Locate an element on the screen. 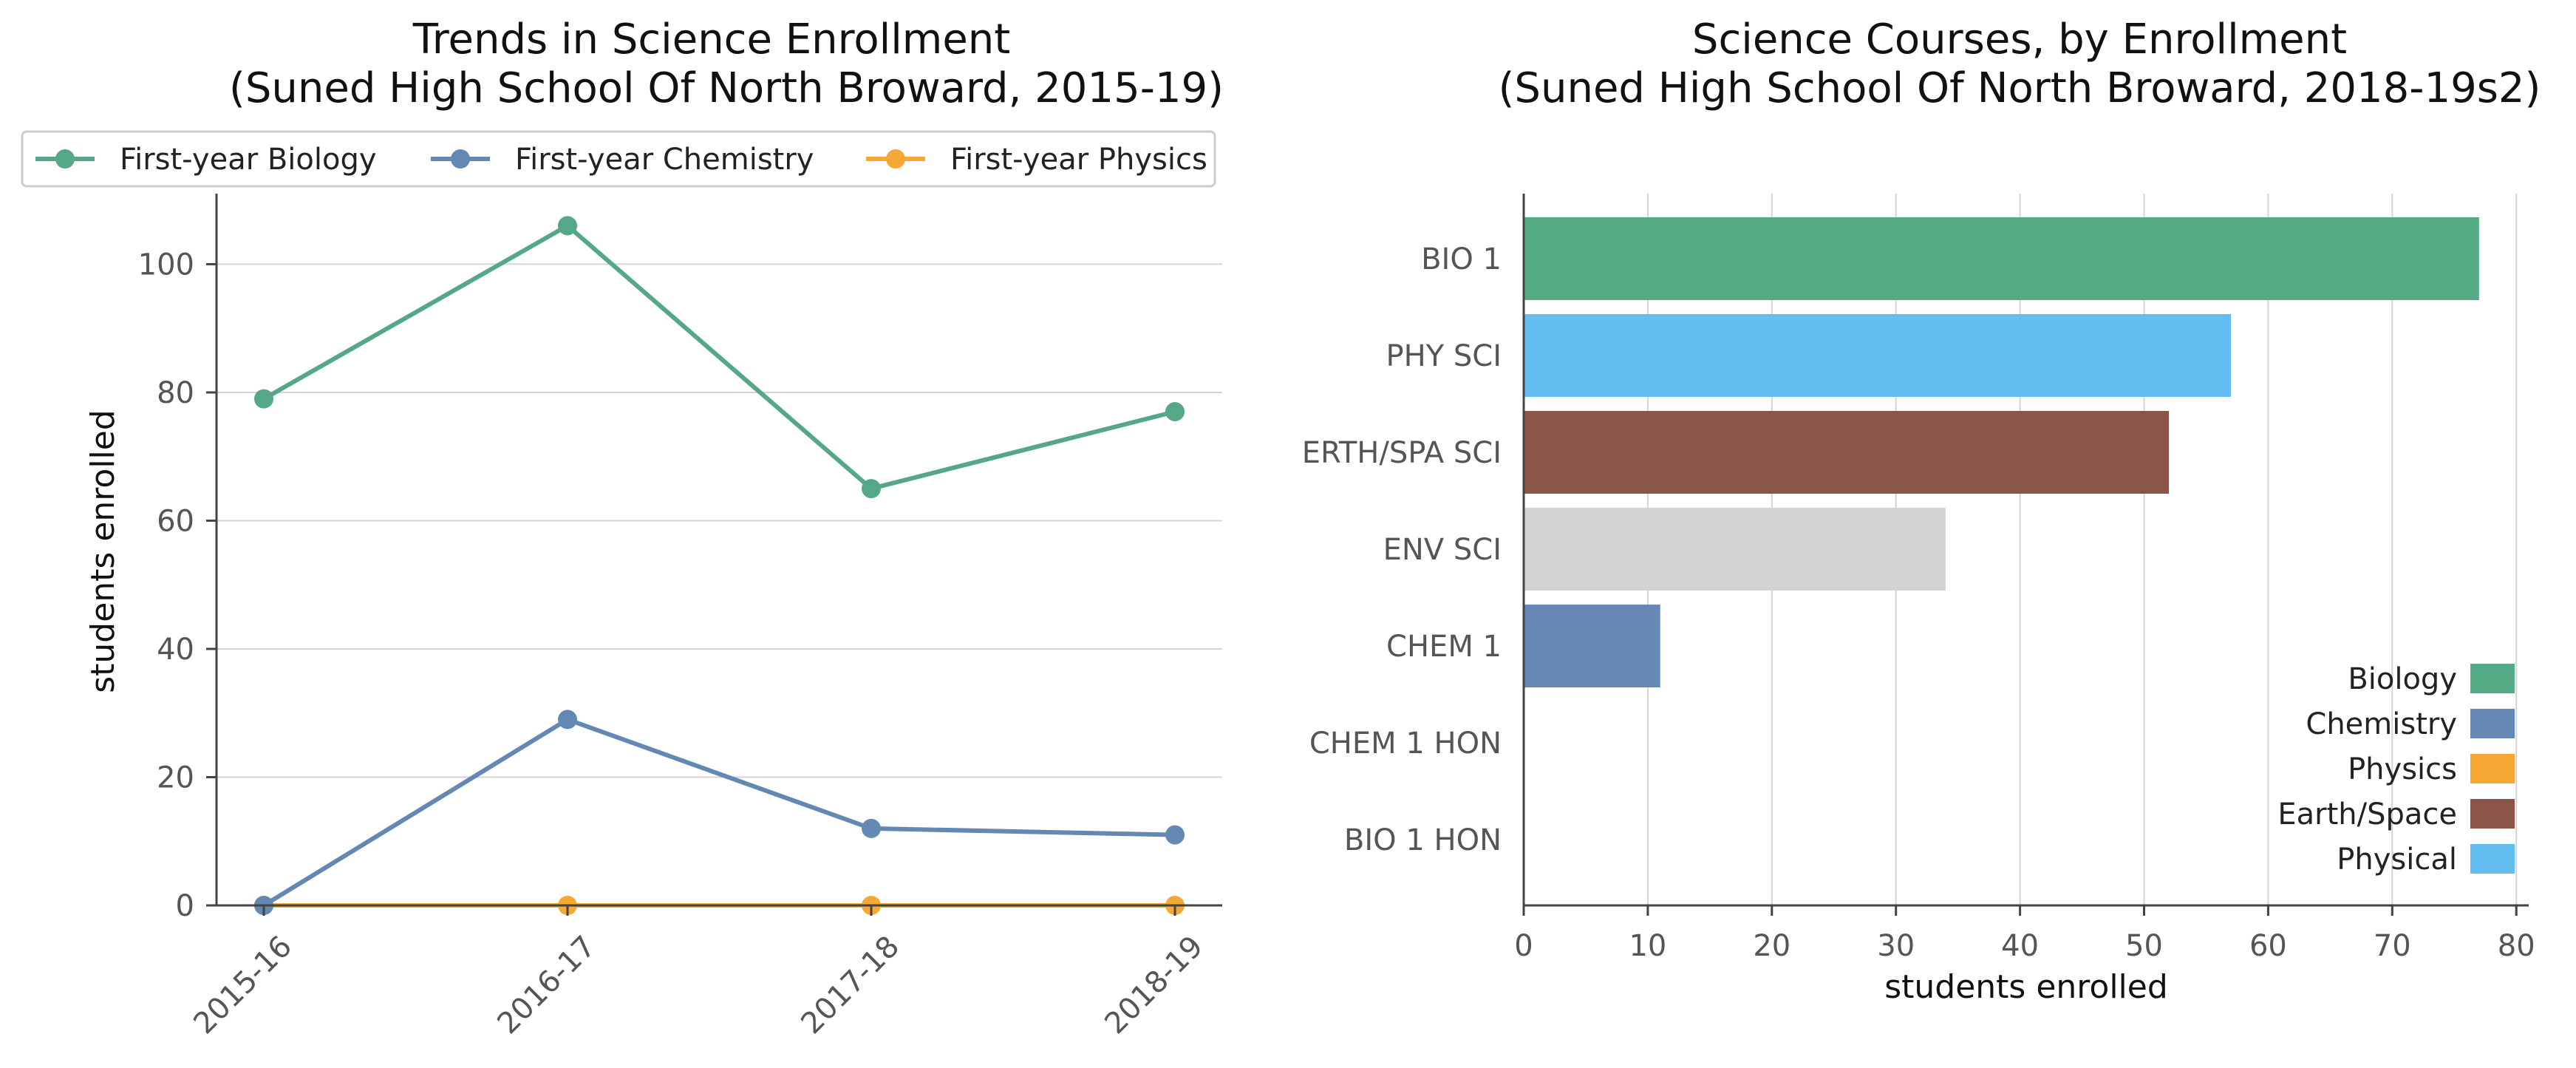  legend-label: First-year Physics is located at coordinates (1078, 160).